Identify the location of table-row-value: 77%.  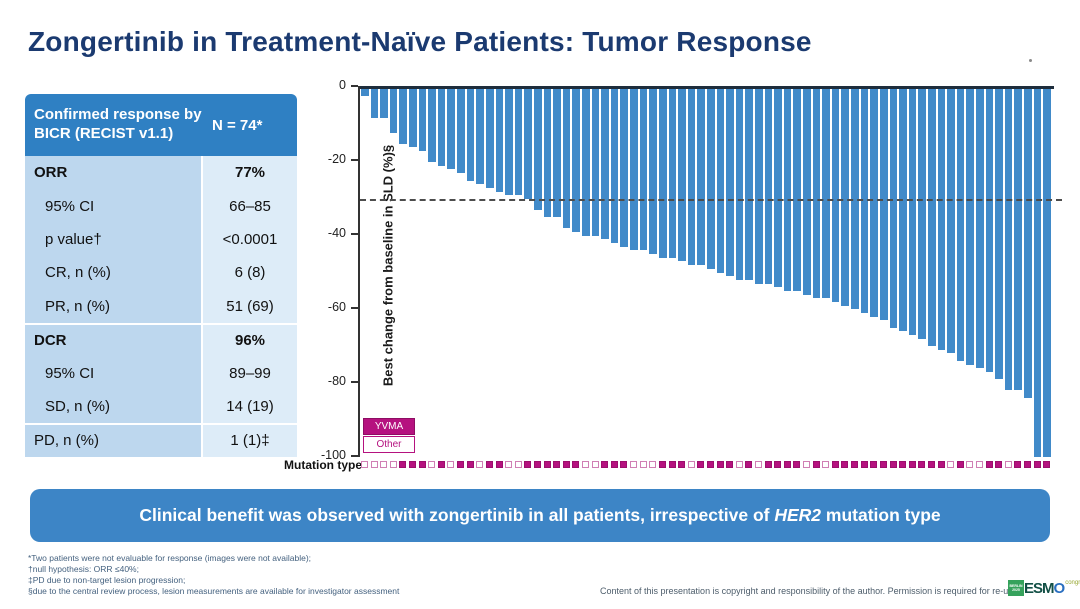
(250, 173).